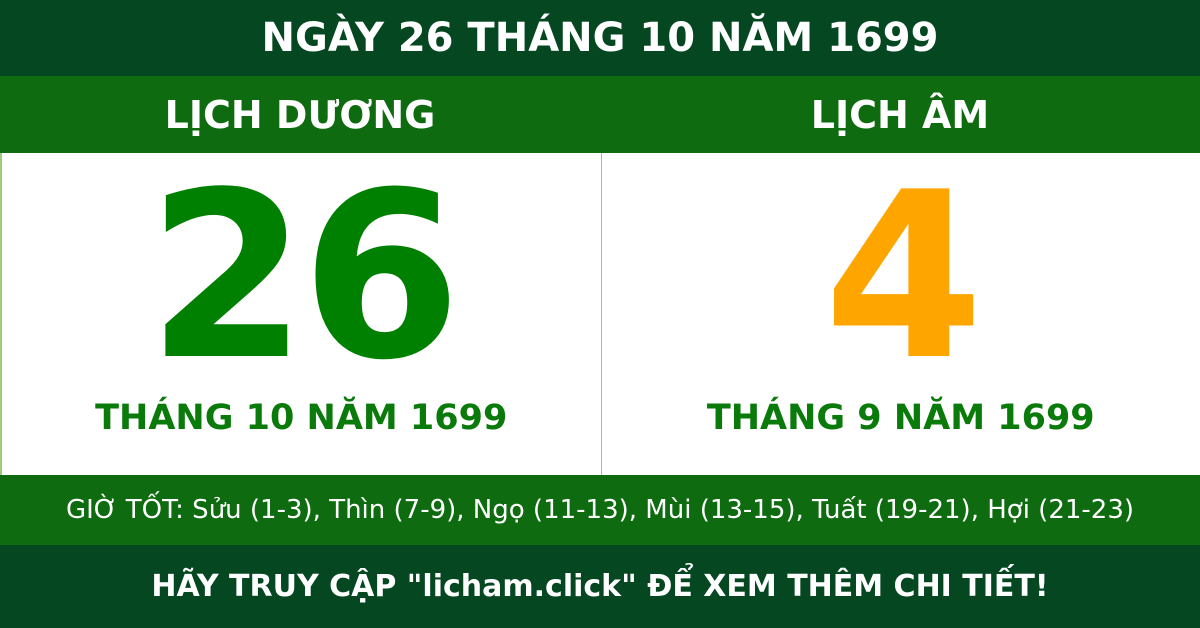 The height and width of the screenshot is (628, 1200). What do you see at coordinates (304, 277) in the screenshot?
I see `solar-day: 26` at bounding box center [304, 277].